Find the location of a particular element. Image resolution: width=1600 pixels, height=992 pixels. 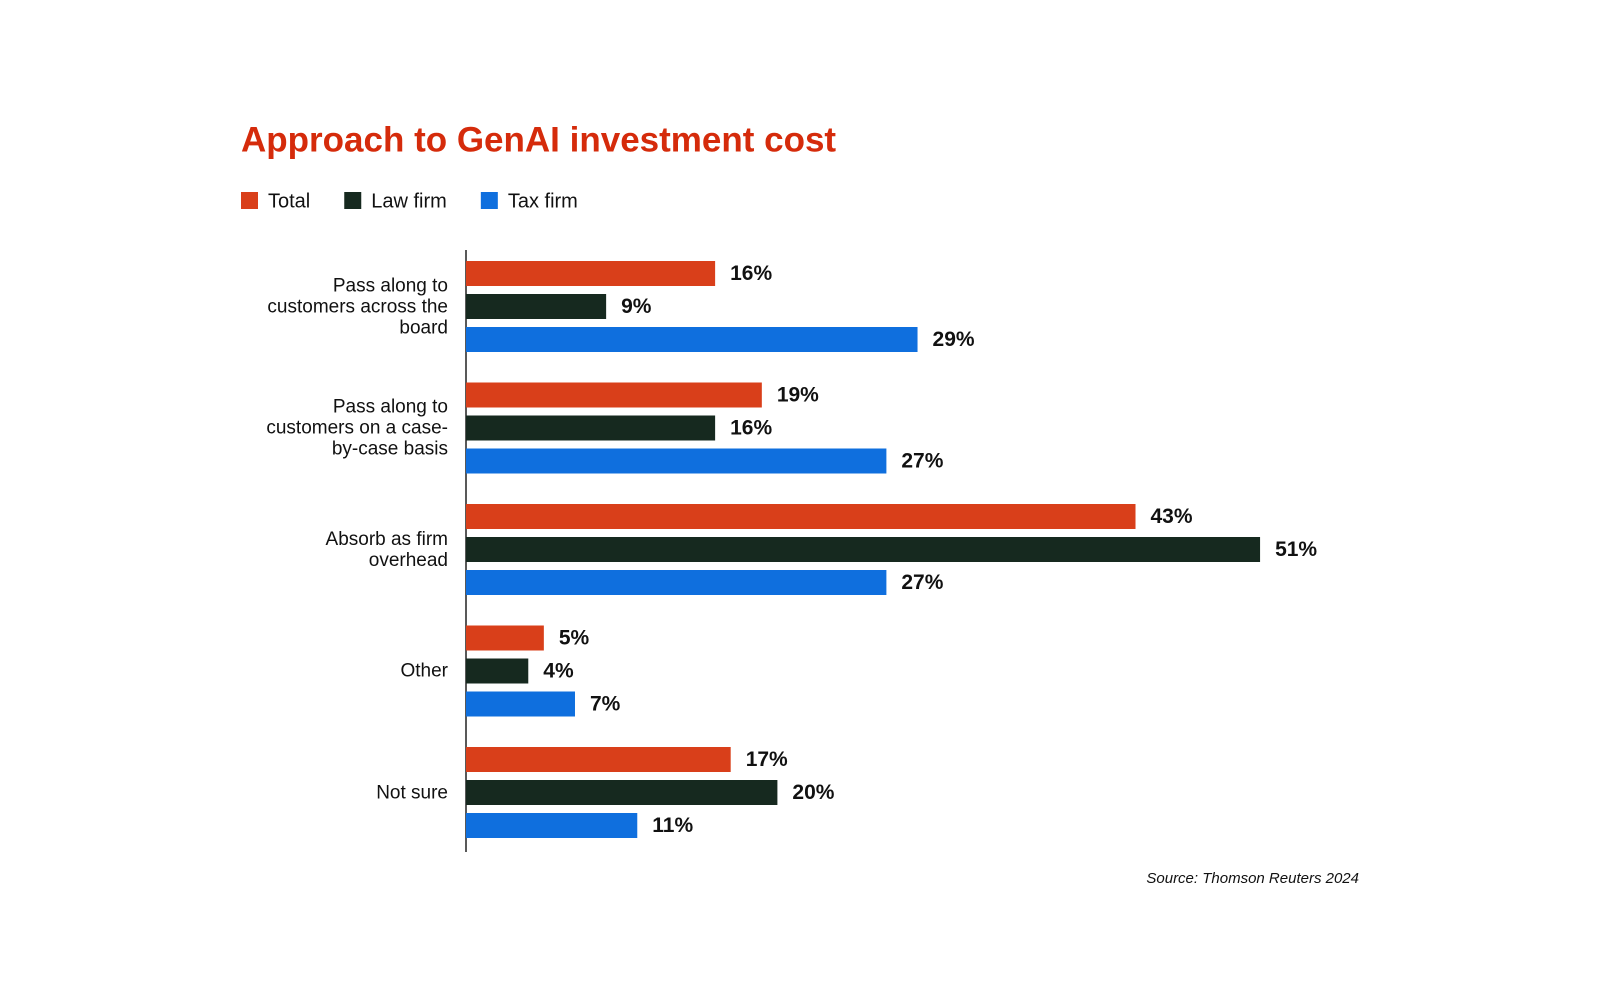

value-label: 4% is located at coordinates (558, 671).